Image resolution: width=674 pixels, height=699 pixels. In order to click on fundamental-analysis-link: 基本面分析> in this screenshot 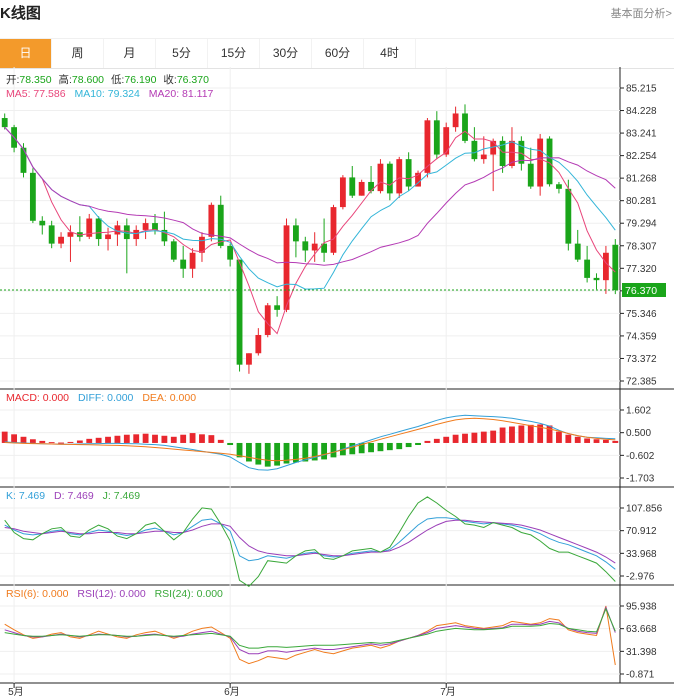, I will do `click(641, 14)`.